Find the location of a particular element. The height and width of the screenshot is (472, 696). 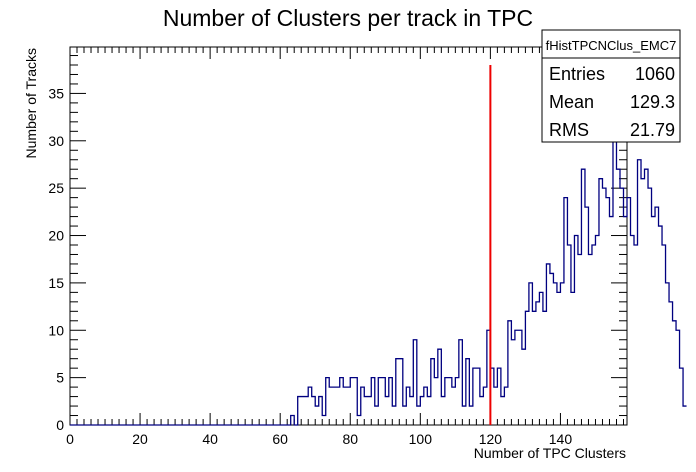

y-axis-label: Number of Tracks is located at coordinates (31, 103).